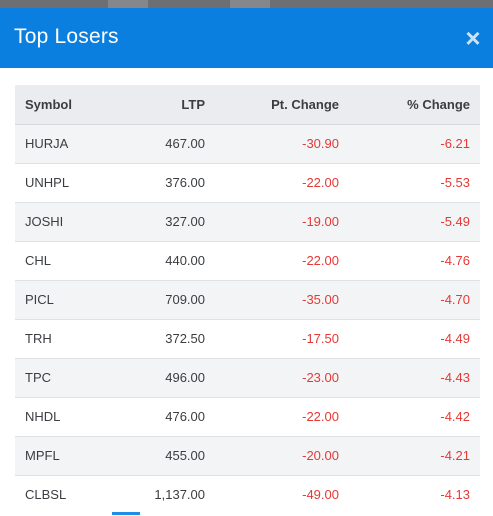 Image resolution: width=493 pixels, height=516 pixels. I want to click on table-row: MPFL 455.00 -20.00 -4.21, so click(247, 456).